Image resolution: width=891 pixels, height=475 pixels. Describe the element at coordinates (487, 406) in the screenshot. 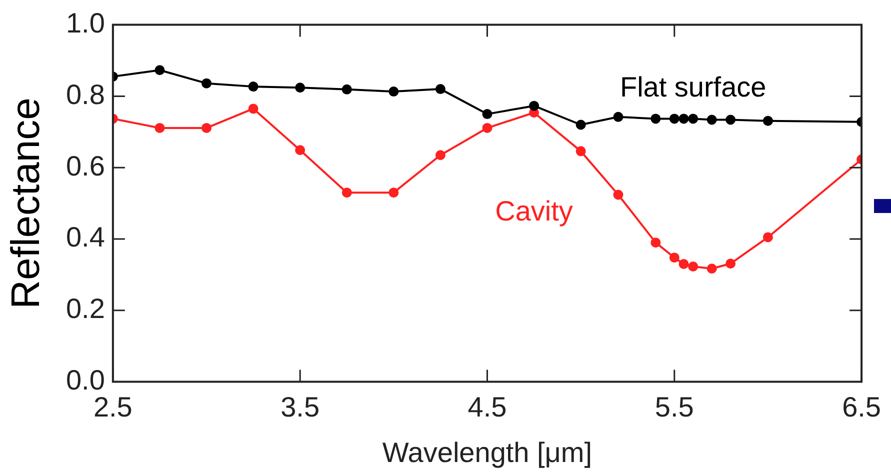

I see `x-tick-label: 4.5` at that location.